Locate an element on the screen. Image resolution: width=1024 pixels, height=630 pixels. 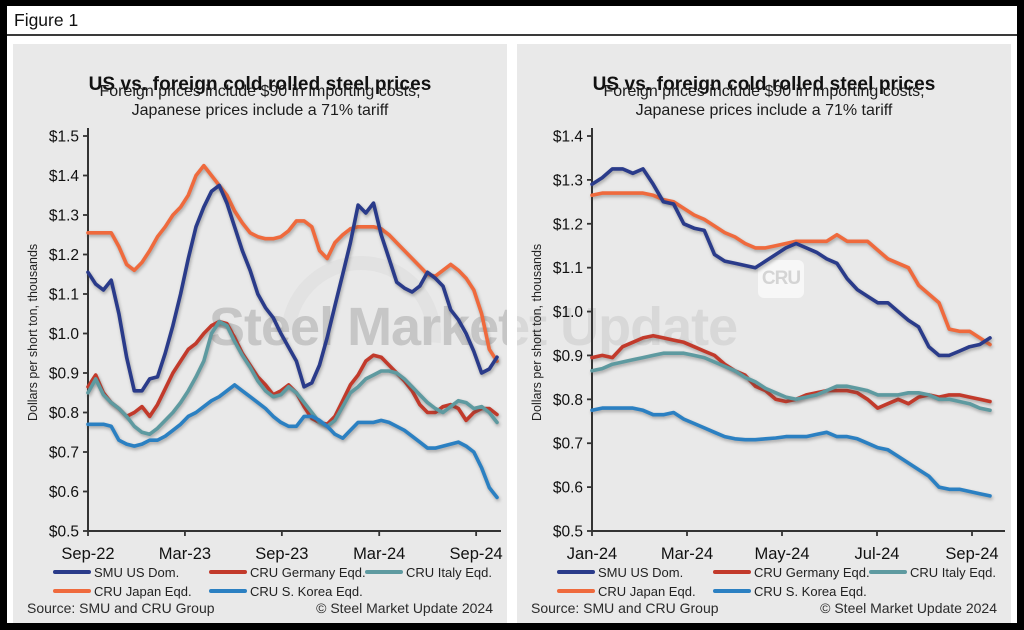
x-tick-label: Jan-24 is located at coordinates (592, 554).